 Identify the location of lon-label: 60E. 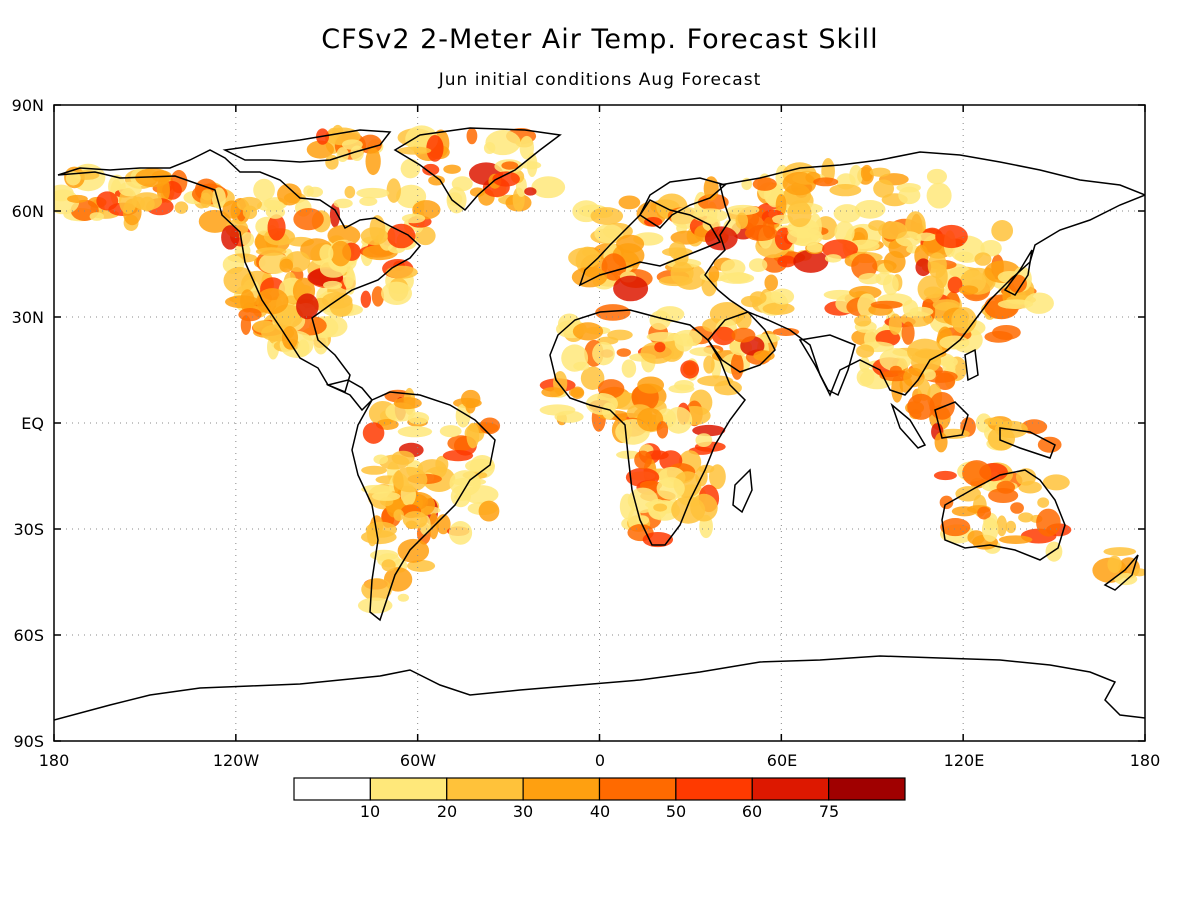
(782, 760).